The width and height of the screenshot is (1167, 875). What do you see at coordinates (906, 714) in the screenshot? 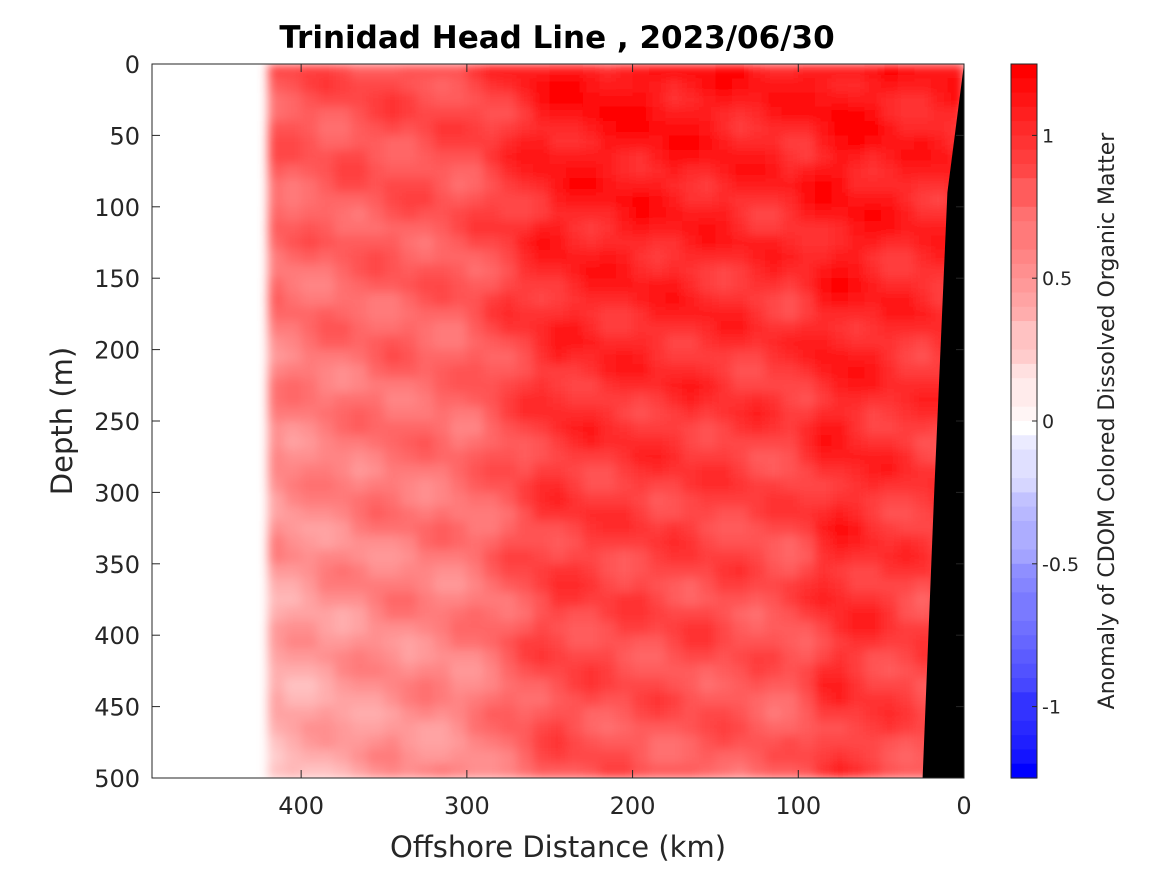
I see `field-cell-1945` at bounding box center [906, 714].